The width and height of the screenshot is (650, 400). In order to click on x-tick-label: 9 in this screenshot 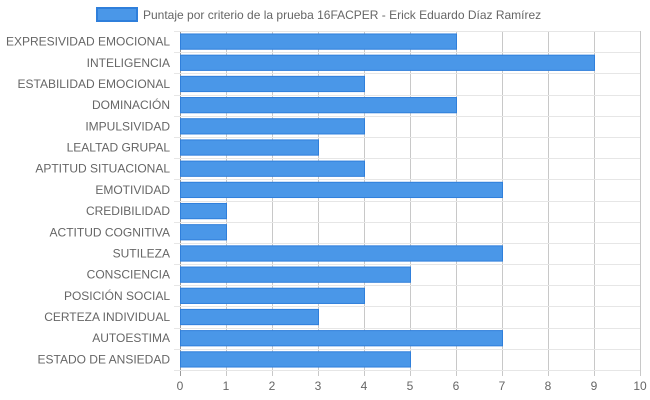, I will do `click(594, 386)`.